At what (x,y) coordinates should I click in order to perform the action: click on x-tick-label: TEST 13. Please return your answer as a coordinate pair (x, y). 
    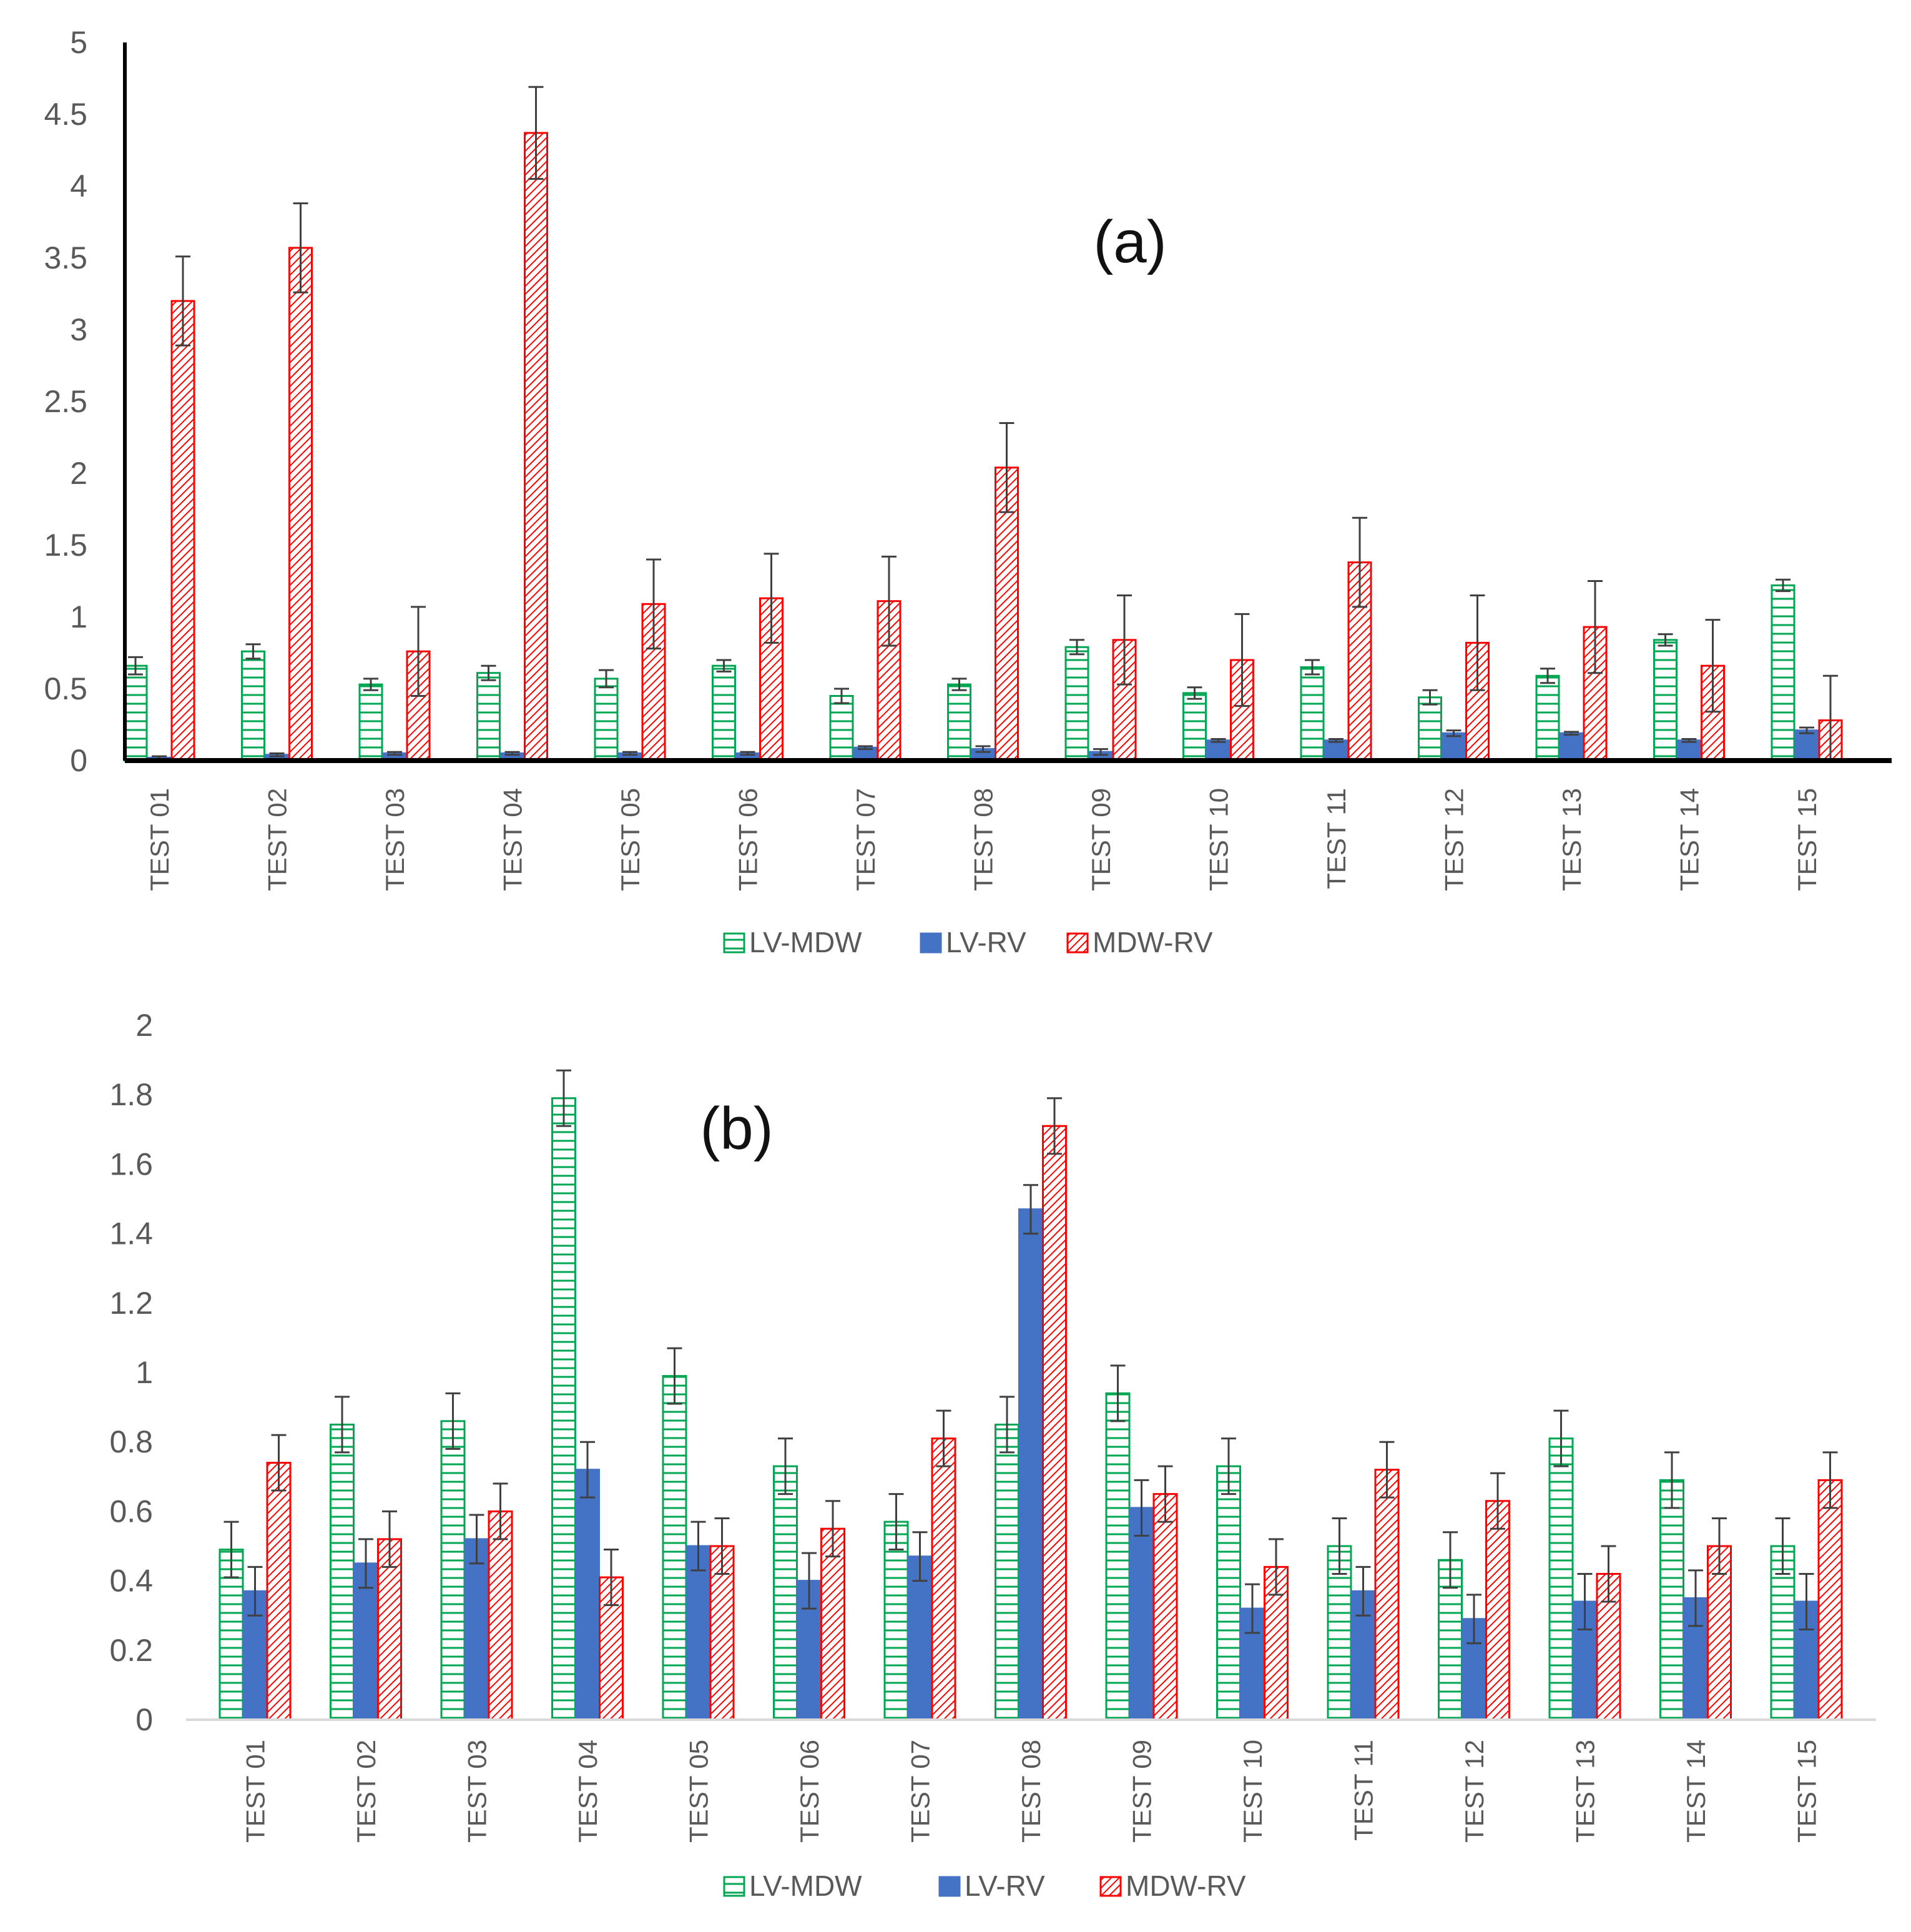
    Looking at the image, I should click on (1585, 1791).